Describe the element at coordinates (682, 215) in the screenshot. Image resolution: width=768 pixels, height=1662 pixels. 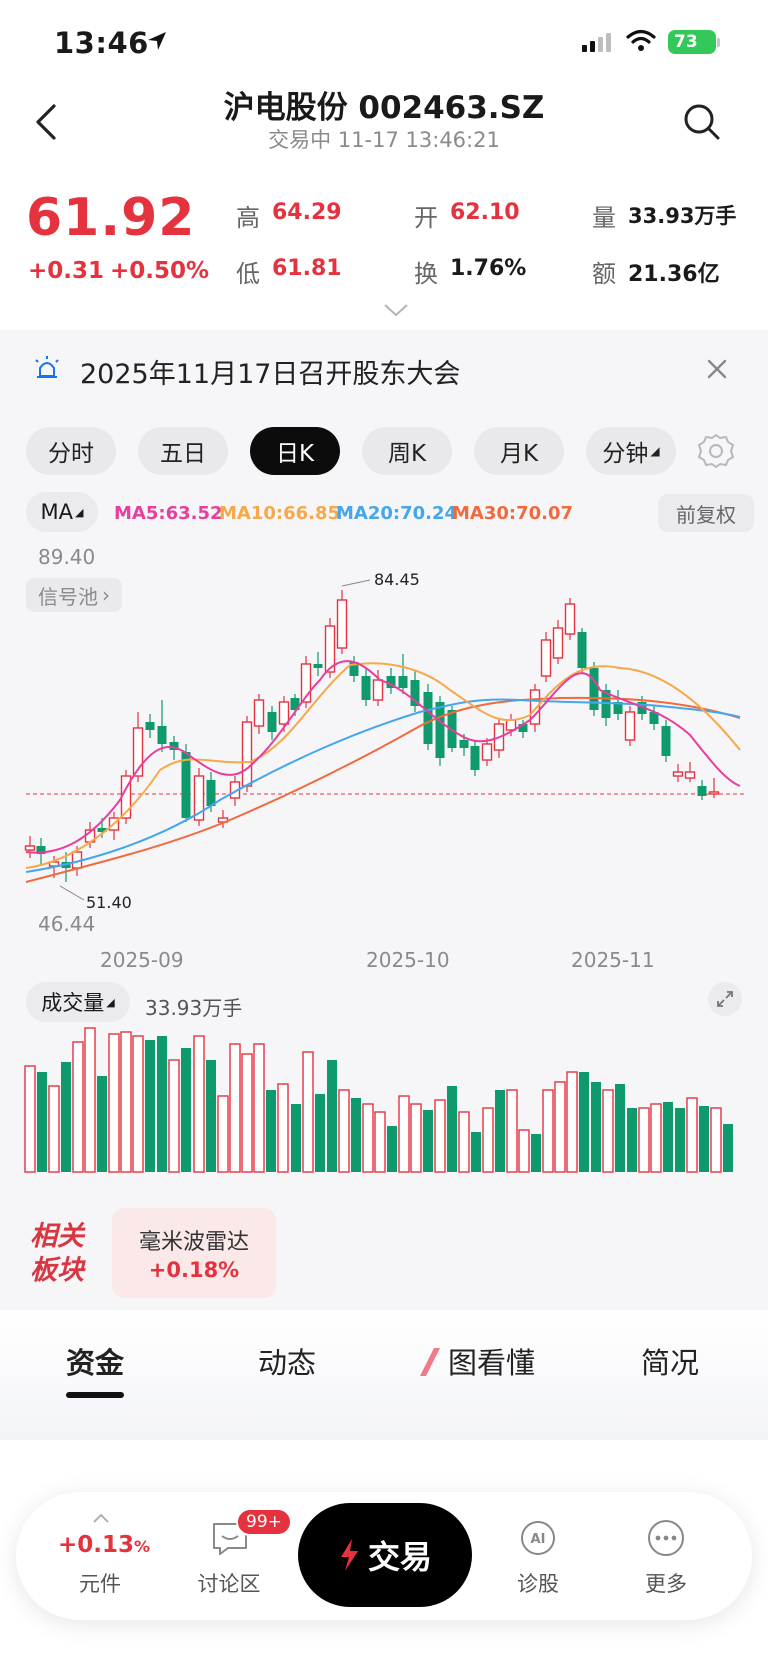
I see `volume-value: 33.93万手` at that location.